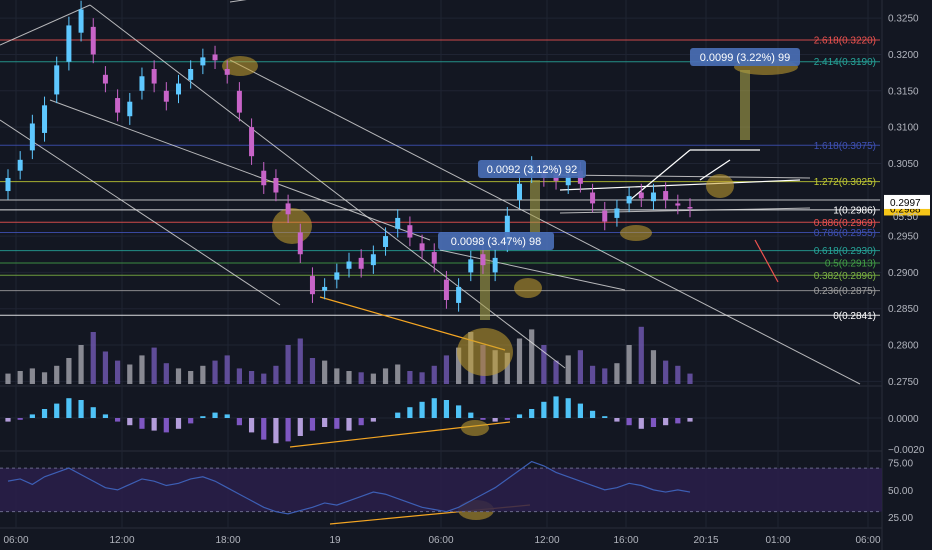 The height and width of the screenshot is (550, 932). Describe the element at coordinates (903, 309) in the screenshot. I see `y-tick-label: 0.2850` at that location.